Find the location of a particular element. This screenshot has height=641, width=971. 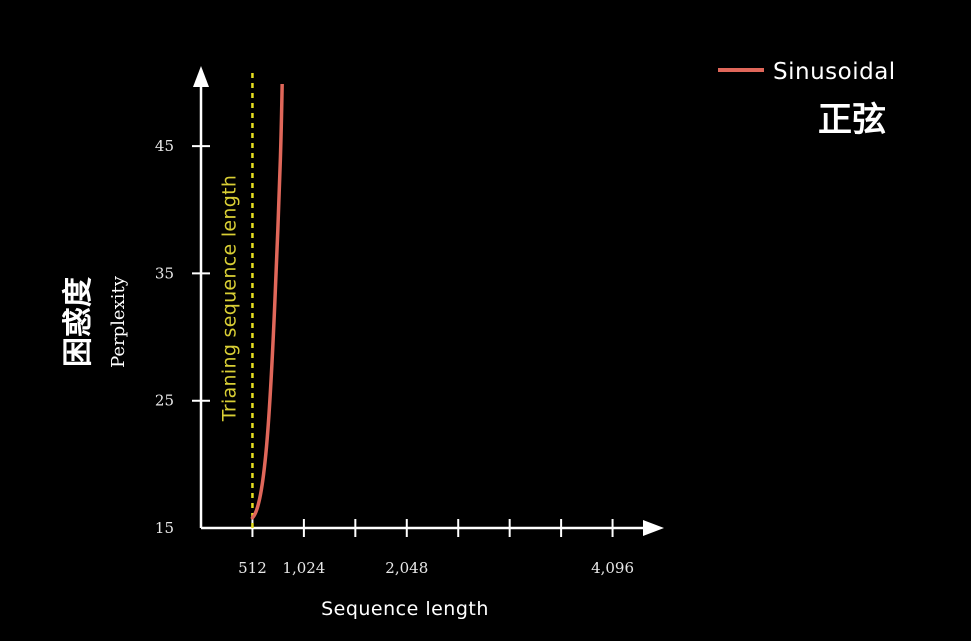

x-axis-arrow-icon is located at coordinates (653, 528).